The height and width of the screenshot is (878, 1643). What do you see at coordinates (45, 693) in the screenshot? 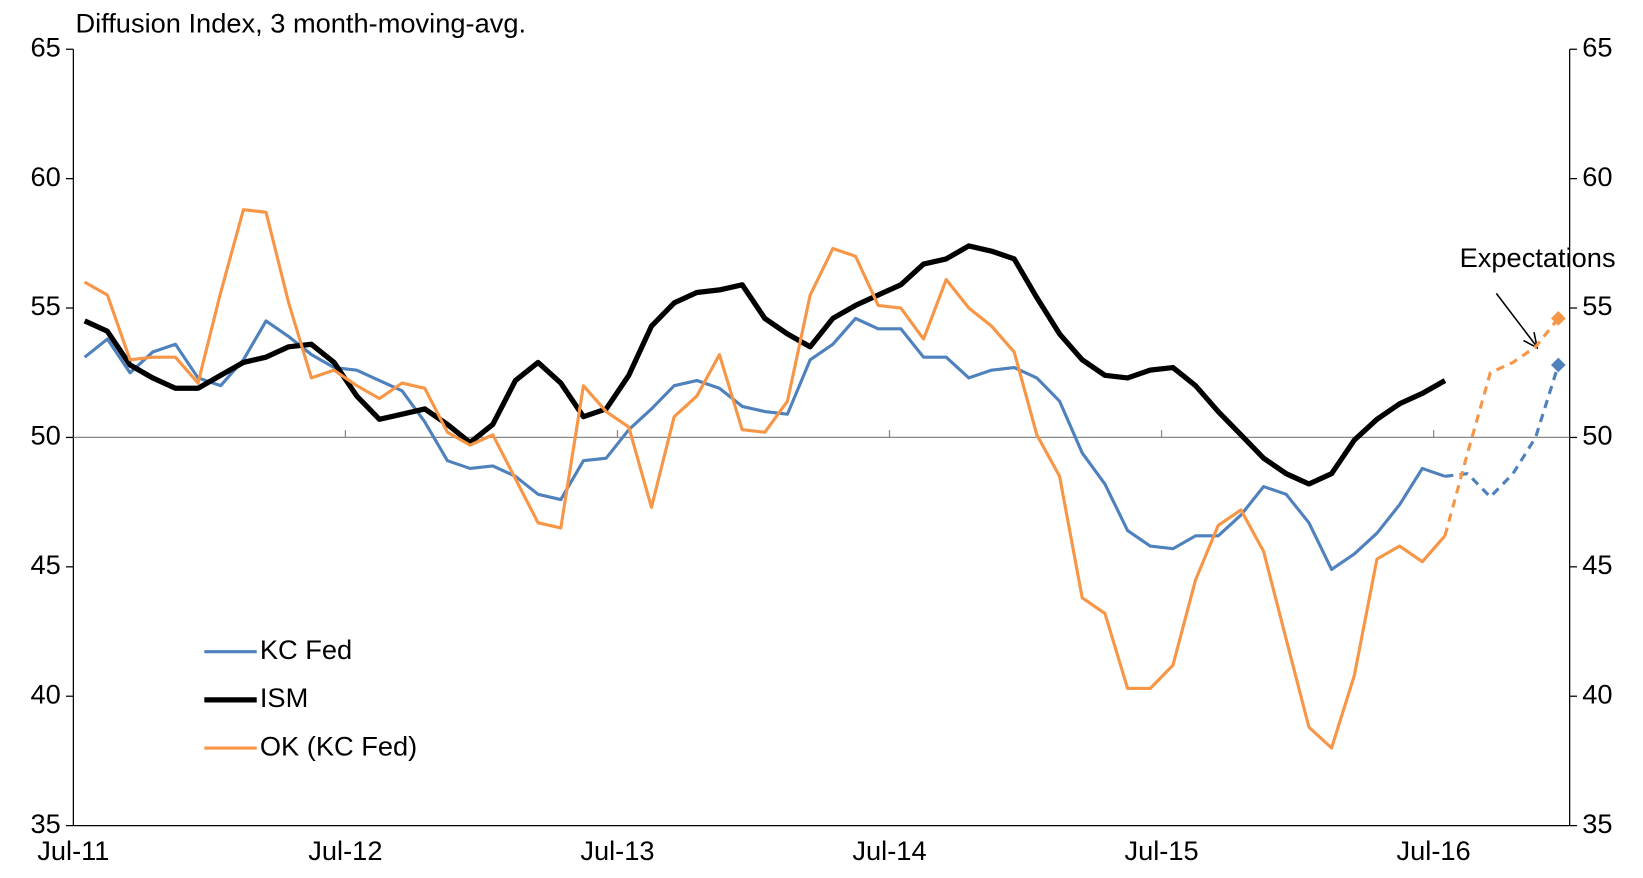
I see `y-tick-label: 40` at bounding box center [45, 693].